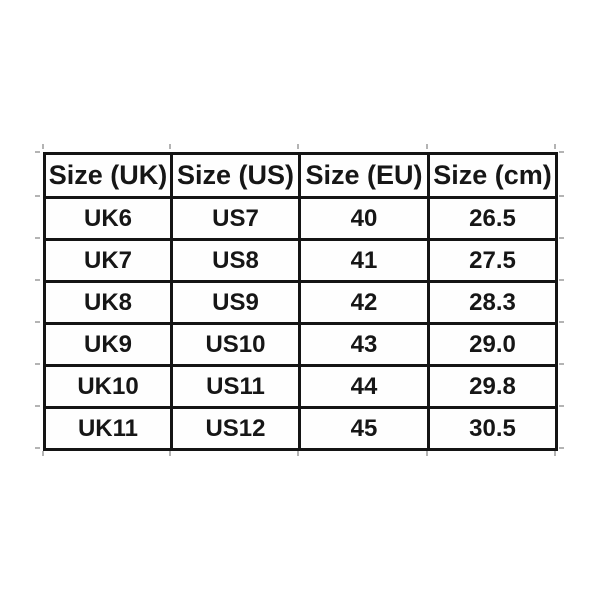  I want to click on header-row: Size (UK) Size (US) Size (EU) Size (cm), so click(300, 175).